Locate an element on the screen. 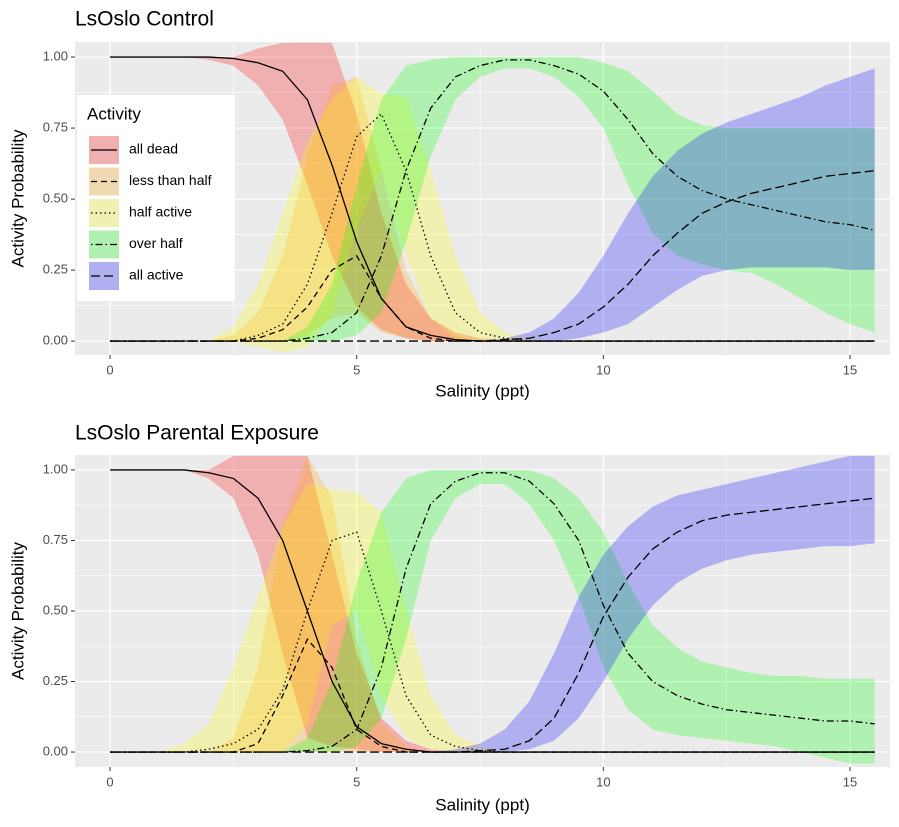  chart-title: LsOslo Control is located at coordinates (144, 19).